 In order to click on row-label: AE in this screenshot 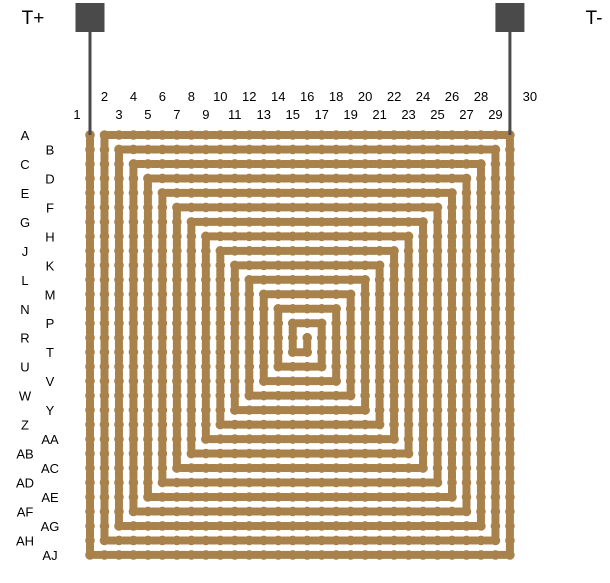, I will do `click(50, 497)`.